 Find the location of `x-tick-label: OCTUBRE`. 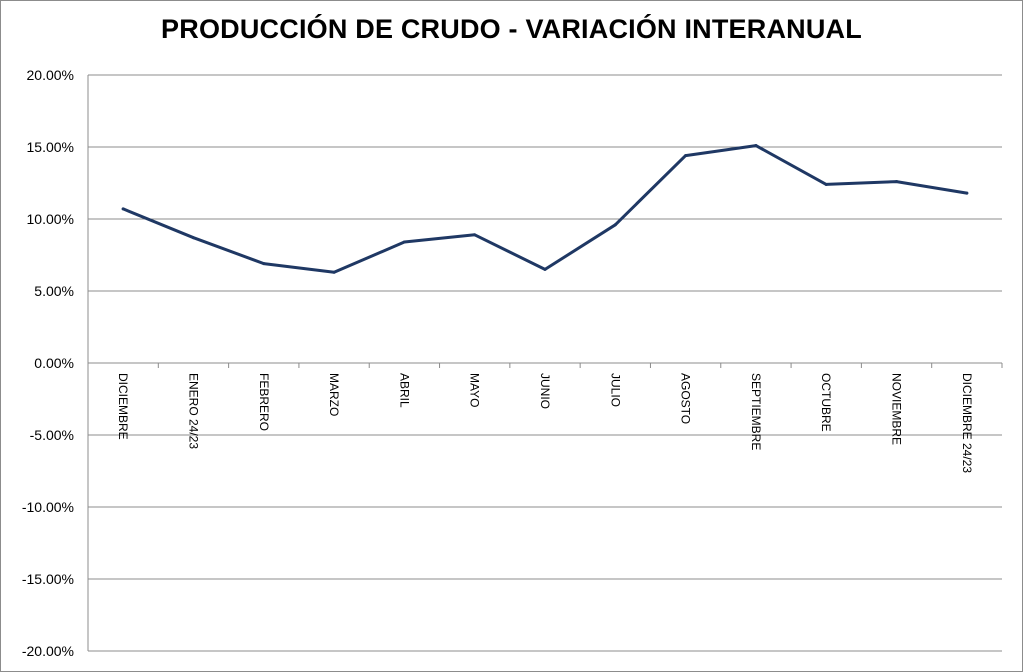

x-tick-label: OCTUBRE is located at coordinates (826, 402).